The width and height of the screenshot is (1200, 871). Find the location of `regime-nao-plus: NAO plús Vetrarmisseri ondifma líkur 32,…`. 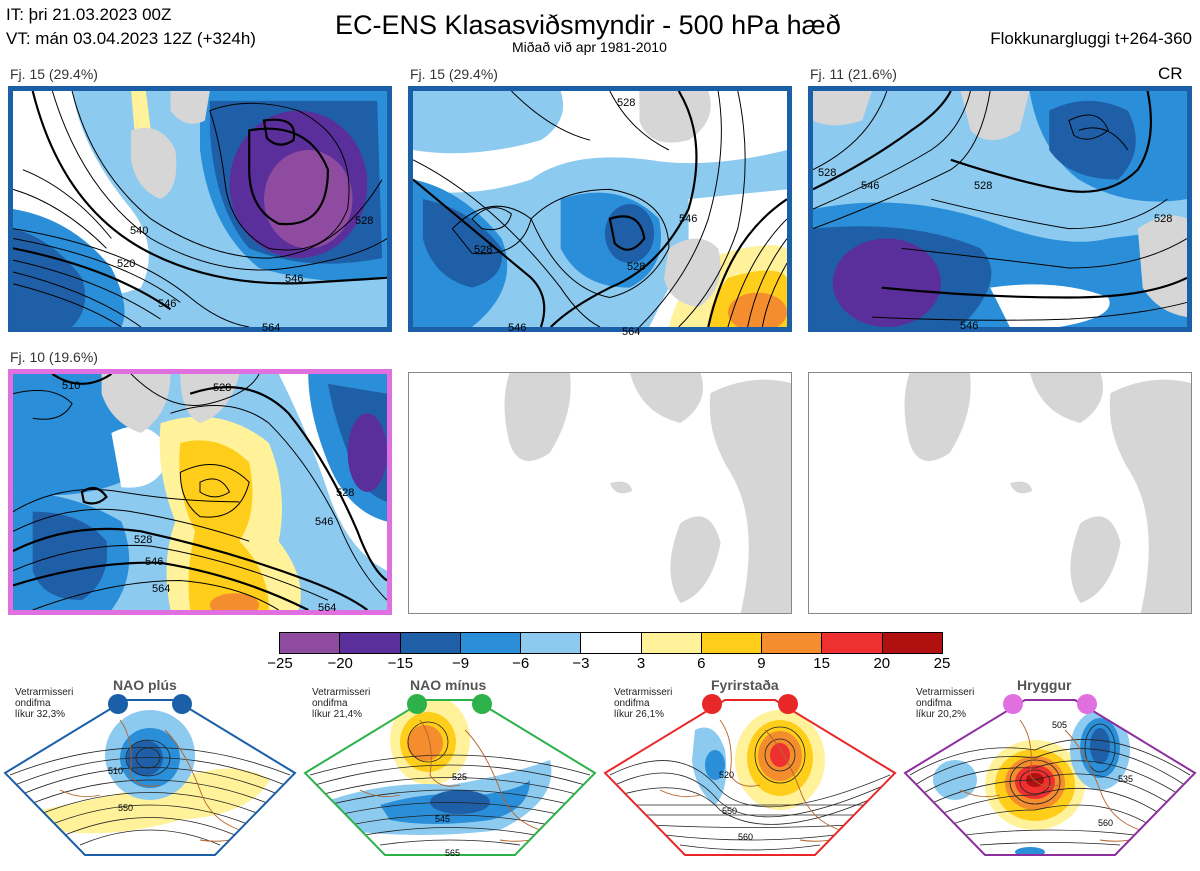

regime-nao-plus: NAO plús Vetrarmisseri ondifma líkur 32,… is located at coordinates (150, 774).